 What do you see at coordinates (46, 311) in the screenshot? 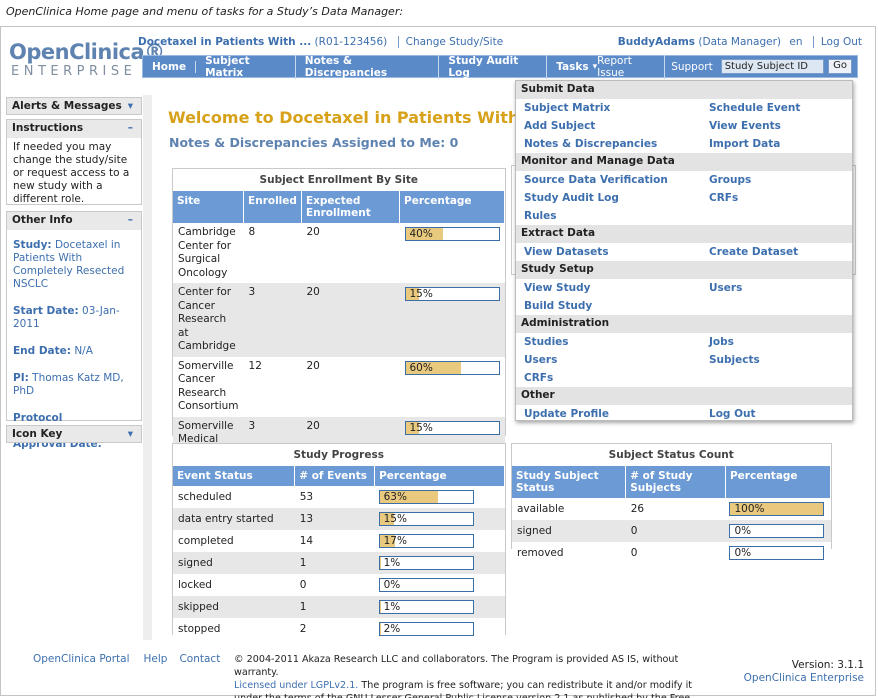
I see `info-label: Start Date:` at bounding box center [46, 311].